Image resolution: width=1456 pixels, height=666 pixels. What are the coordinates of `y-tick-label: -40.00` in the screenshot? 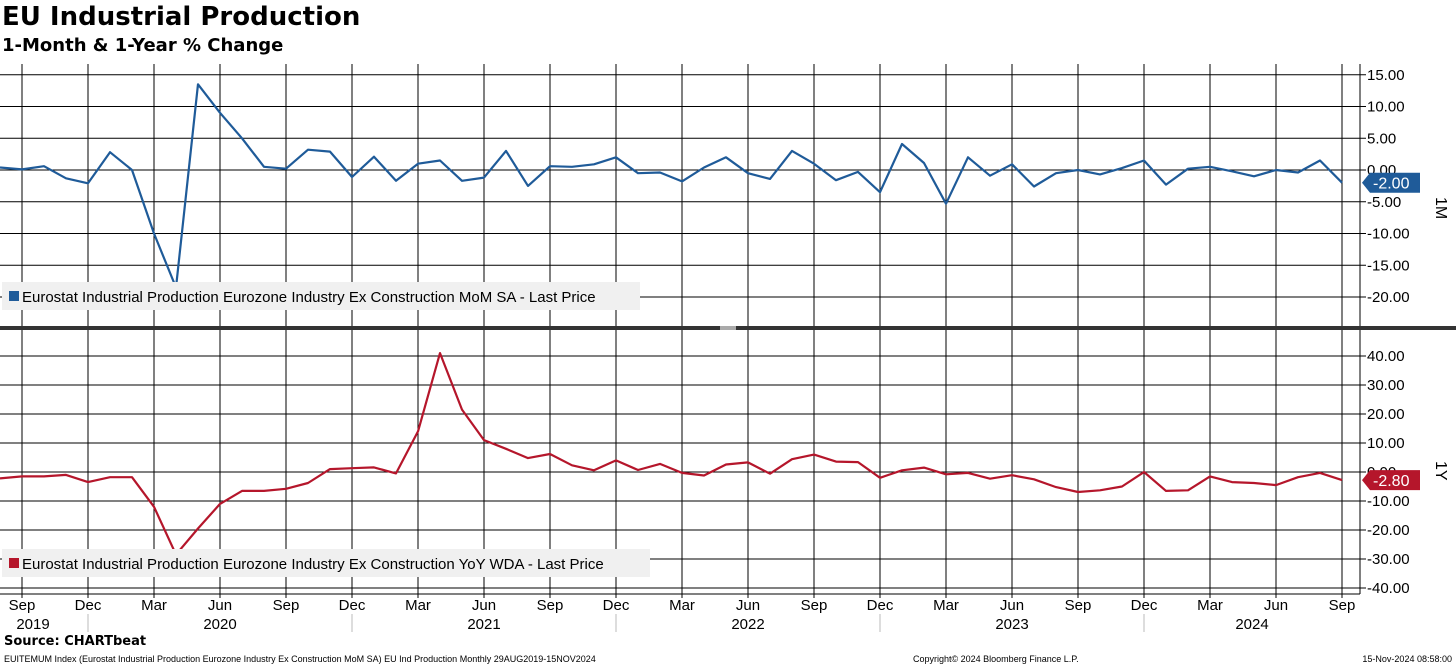 It's located at (1388, 588).